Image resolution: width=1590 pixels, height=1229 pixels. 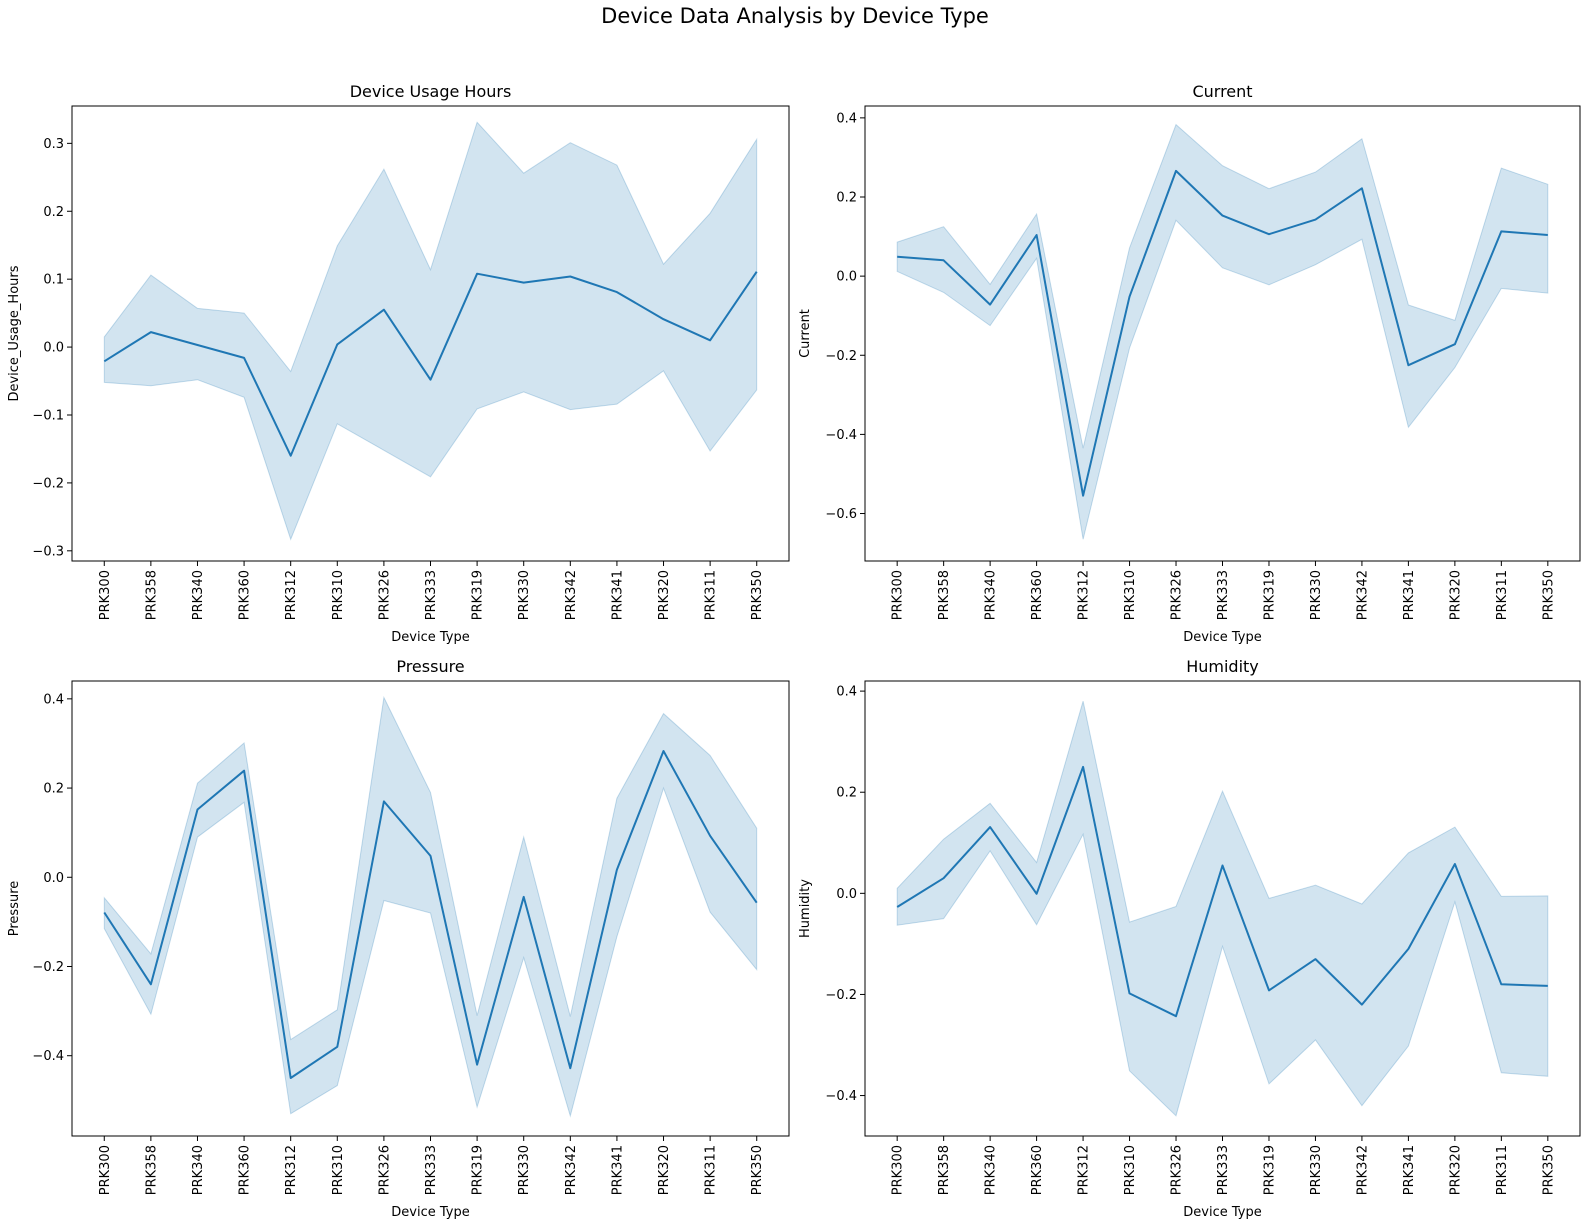 I want to click on x-tick-label: PRK340, so click(x=198, y=595).